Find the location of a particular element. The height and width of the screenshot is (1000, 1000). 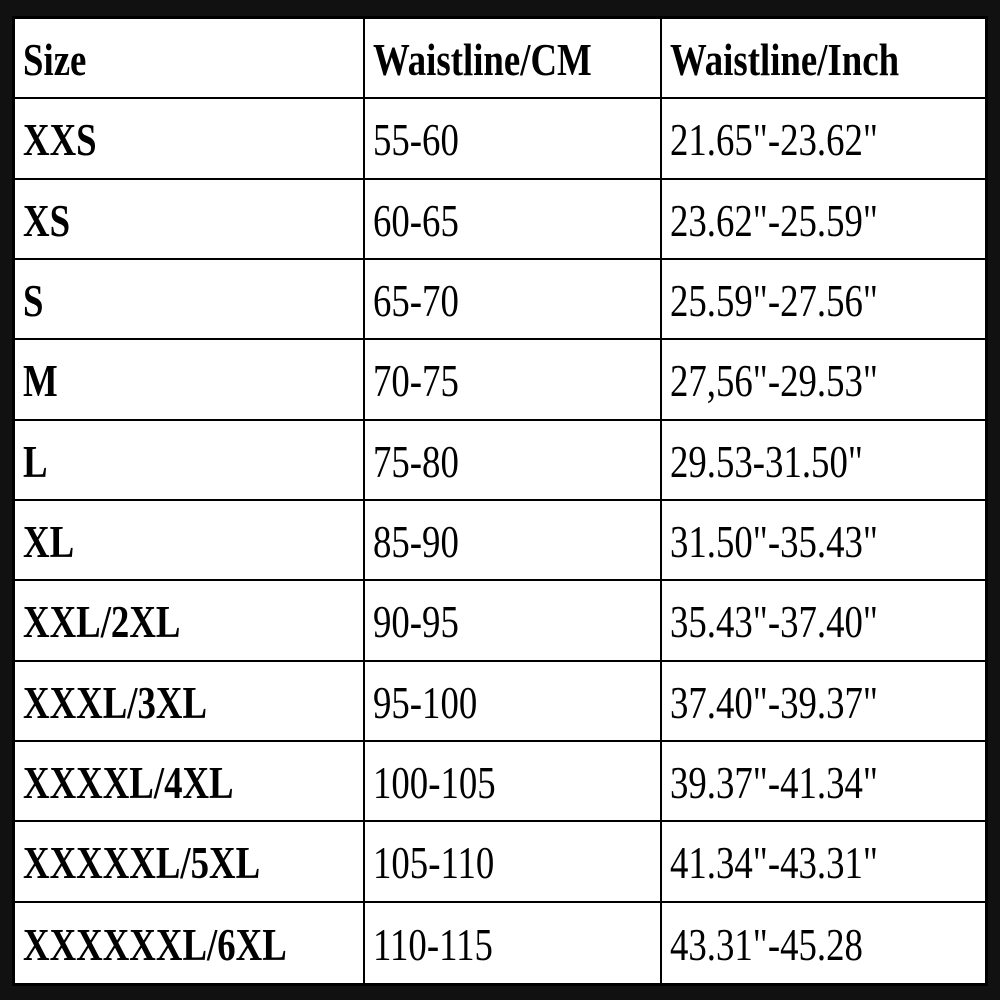

cell-cm: 55-60 is located at coordinates (513, 139).